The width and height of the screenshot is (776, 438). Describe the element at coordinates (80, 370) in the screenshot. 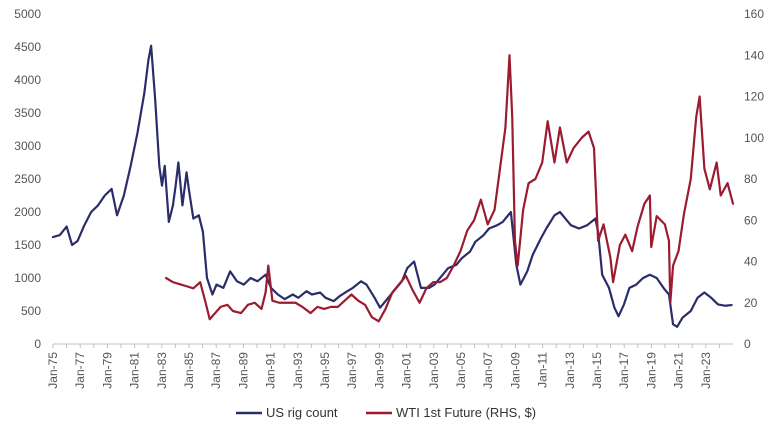

I see `x-tick-label: Jan-77` at that location.